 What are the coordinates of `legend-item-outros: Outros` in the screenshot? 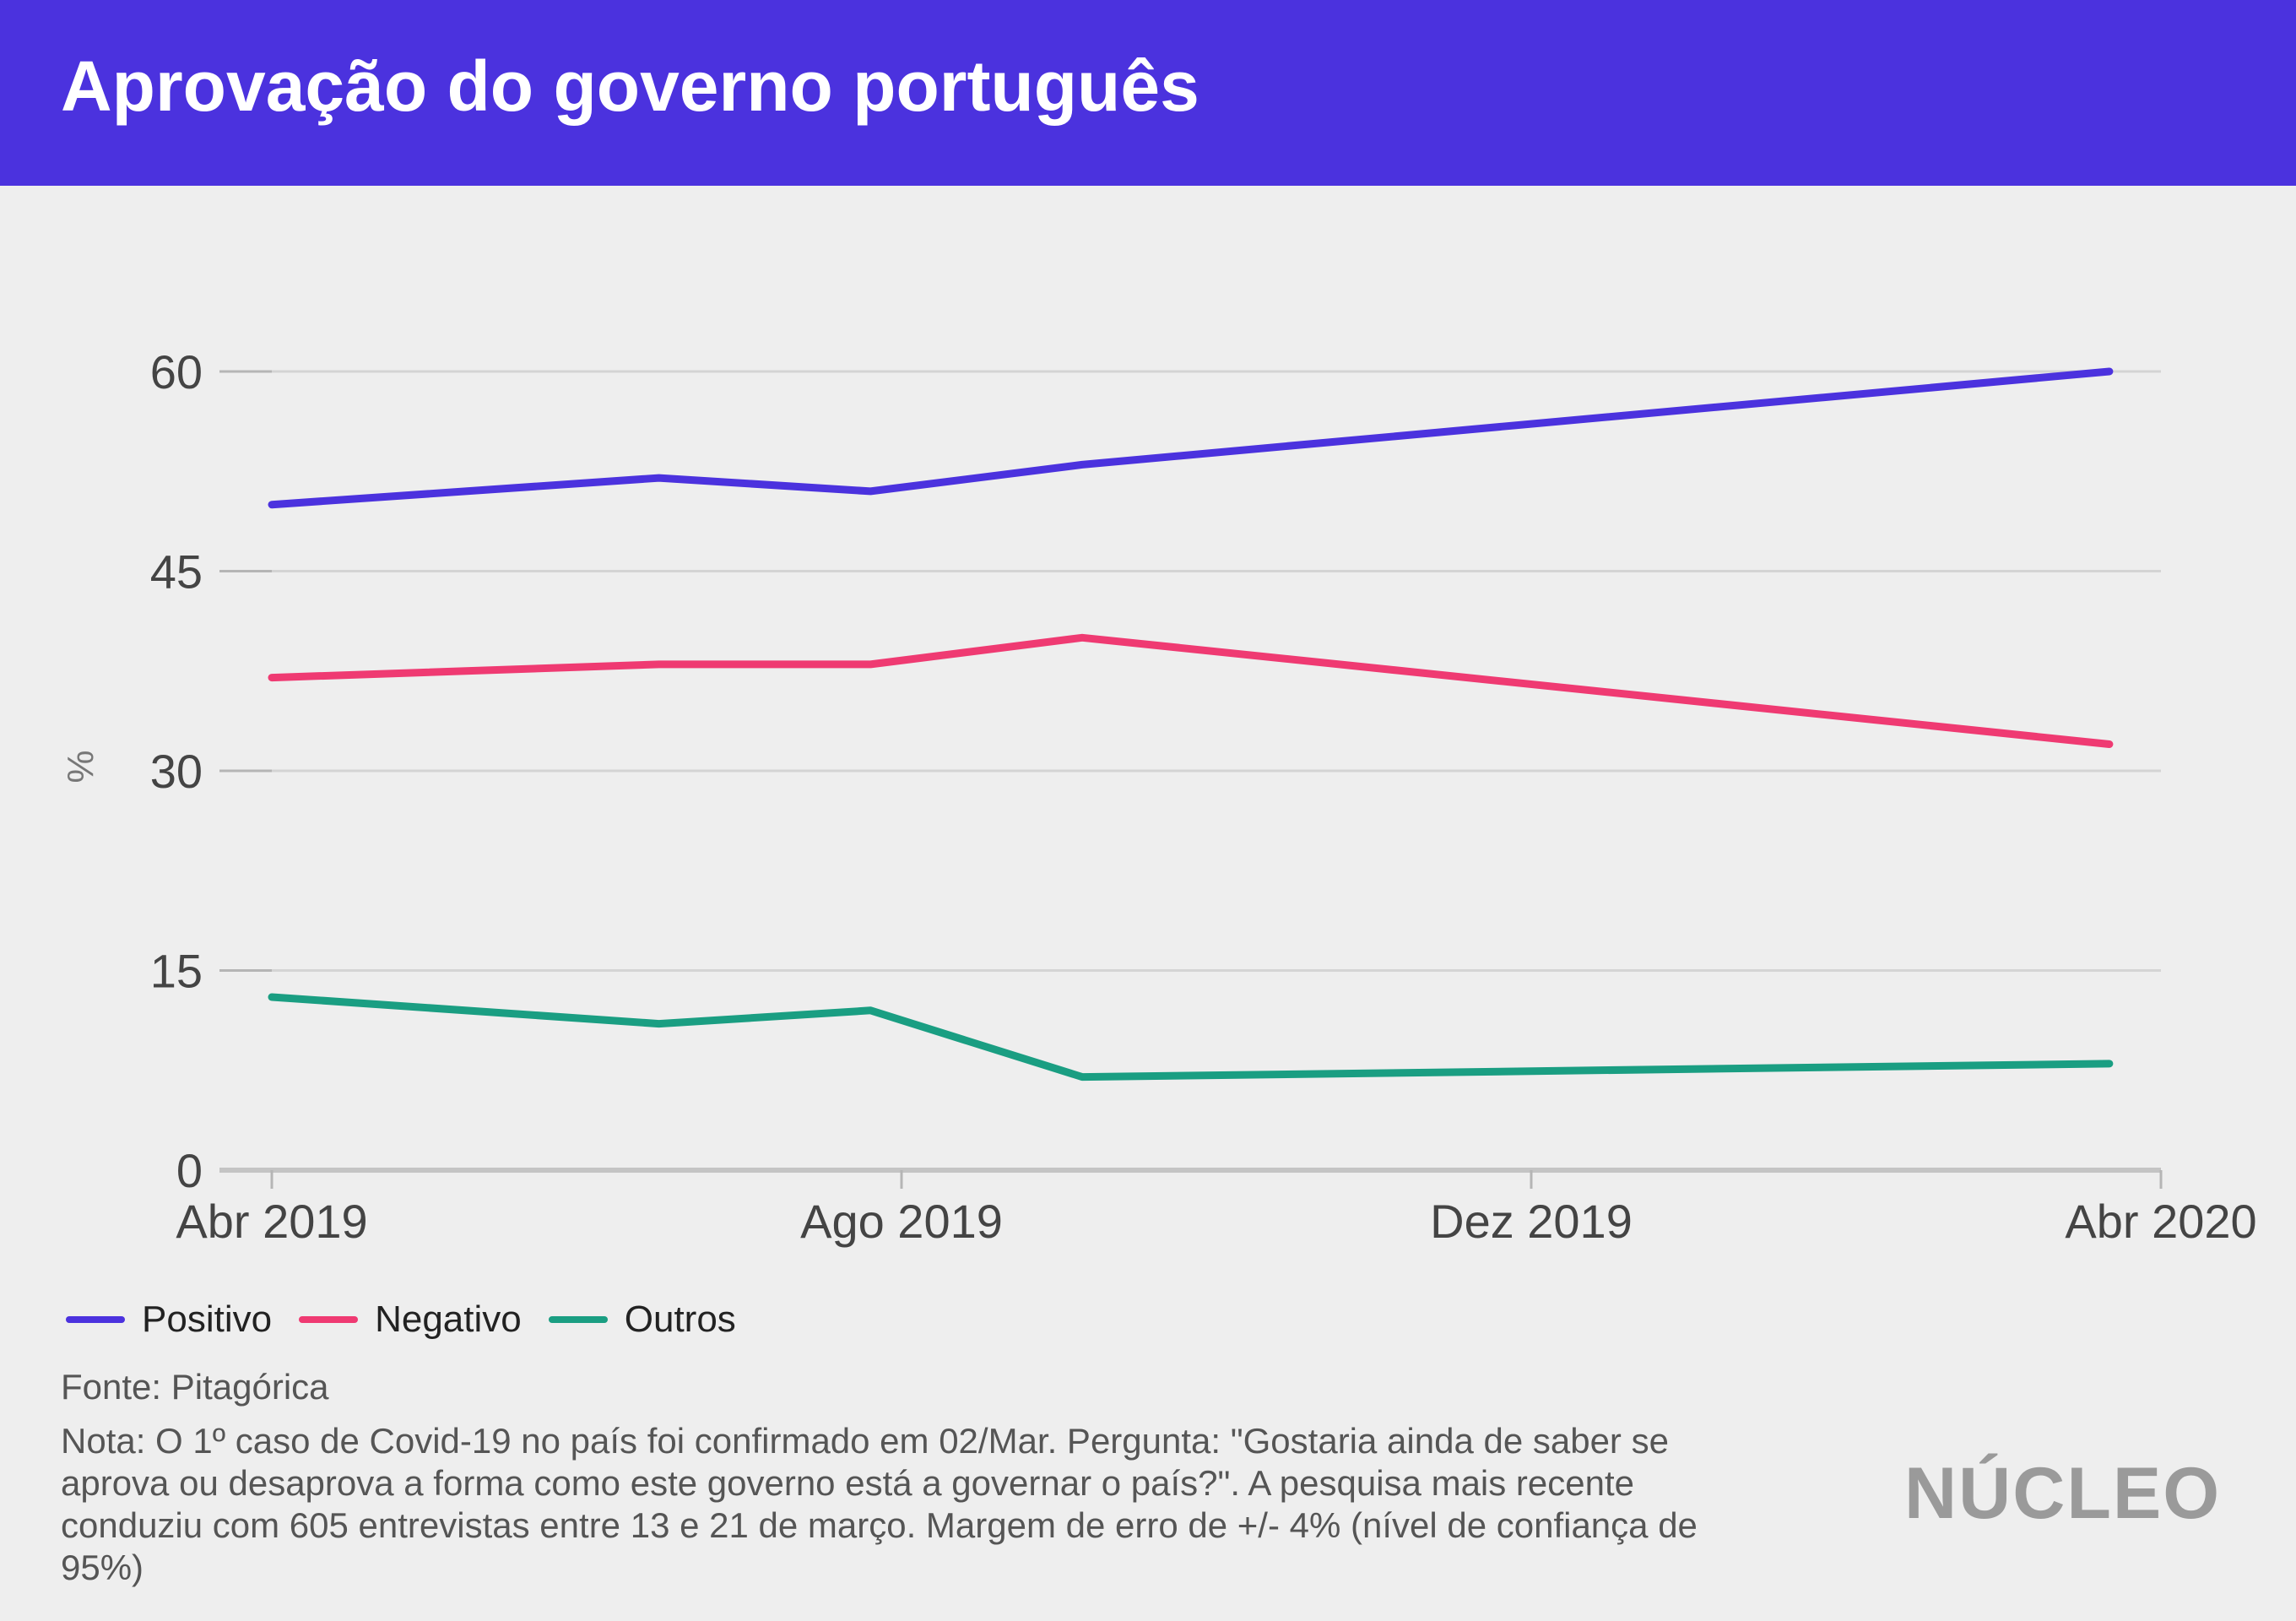 It's located at (642, 1319).